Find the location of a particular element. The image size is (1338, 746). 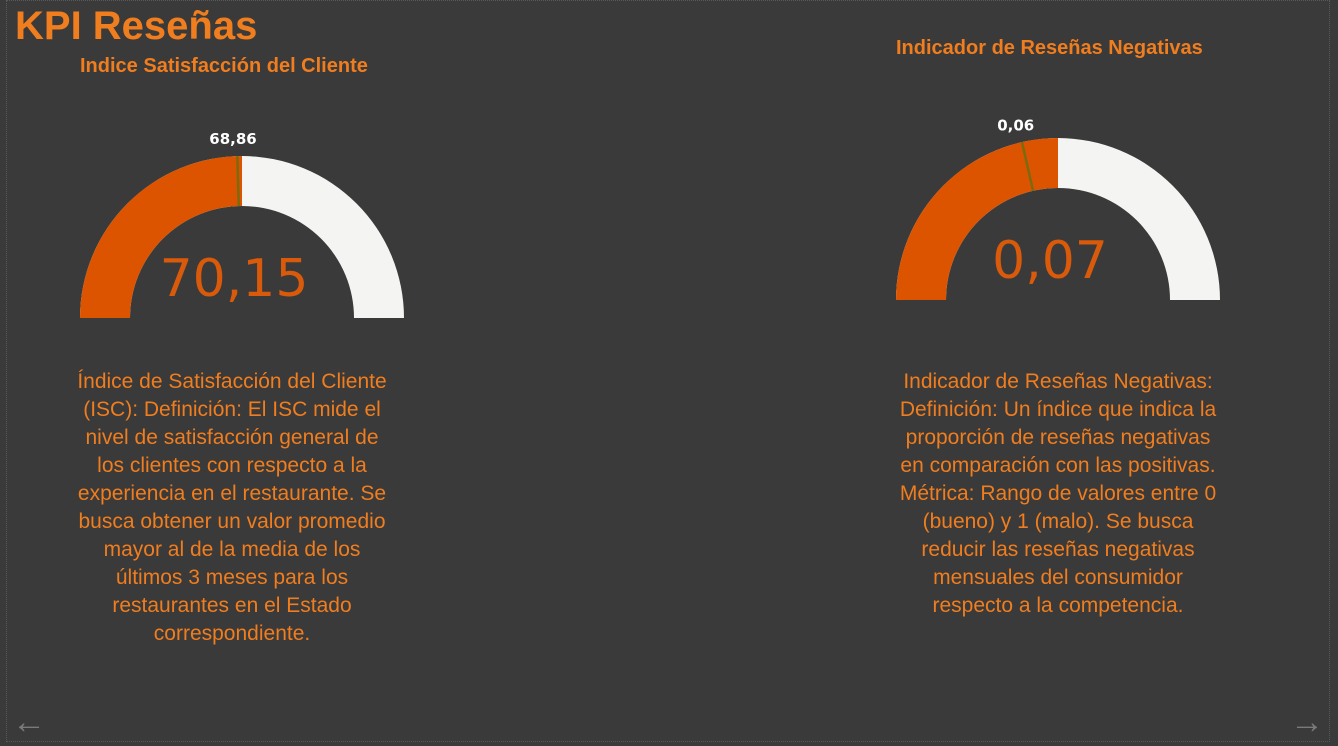

isc-gauge-title: Indice Satisfacción del Cliente is located at coordinates (224, 66).